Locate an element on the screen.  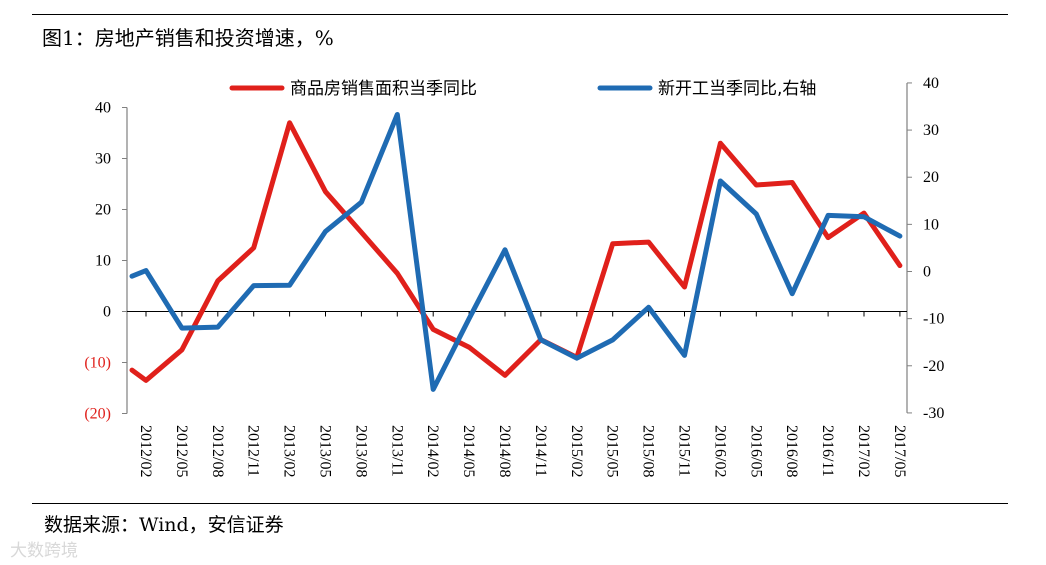
right-tick-label: -20 is located at coordinates (933, 366).